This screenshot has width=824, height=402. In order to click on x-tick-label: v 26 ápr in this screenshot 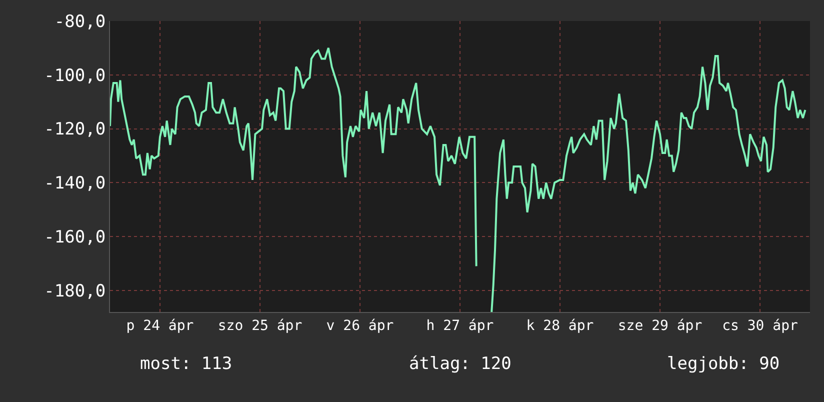, I will do `click(360, 326)`.